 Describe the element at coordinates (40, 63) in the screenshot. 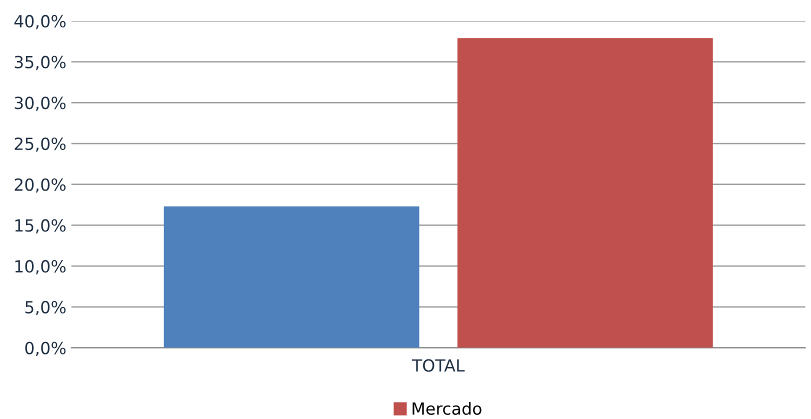

I see `y-tick-label: 35,0%` at that location.